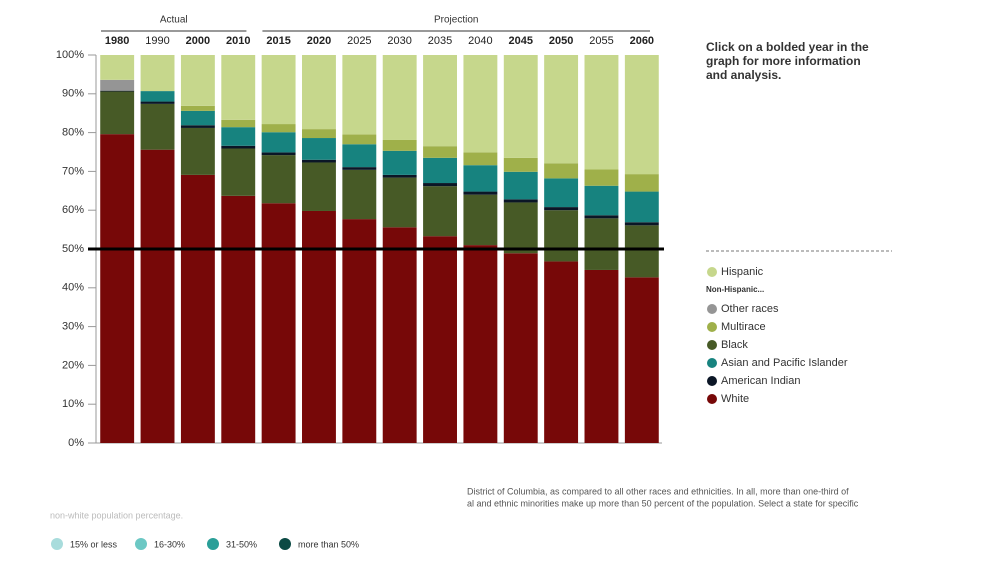  I want to click on group-label: Projection, so click(456, 20).